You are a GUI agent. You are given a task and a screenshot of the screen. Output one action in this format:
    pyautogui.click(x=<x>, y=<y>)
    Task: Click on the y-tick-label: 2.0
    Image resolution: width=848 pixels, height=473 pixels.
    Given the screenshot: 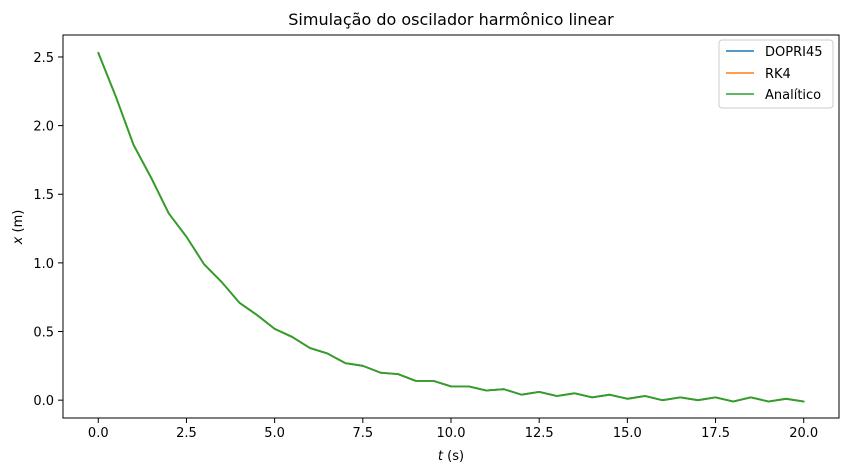 What is the action you would take?
    pyautogui.click(x=43, y=127)
    